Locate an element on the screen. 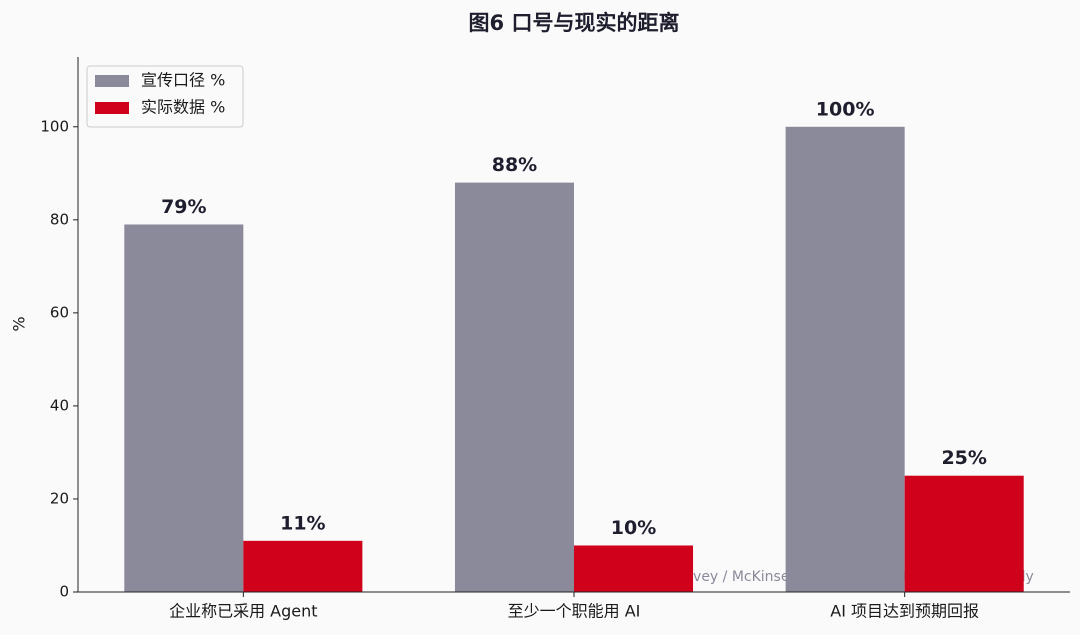  value-label: 10% is located at coordinates (633, 528).